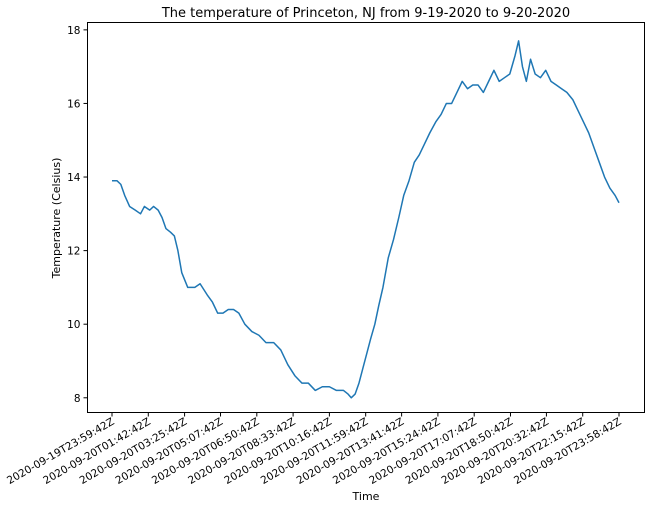 The width and height of the screenshot is (651, 509). Describe the element at coordinates (73, 325) in the screenshot. I see `y-tick-label: 10` at that location.